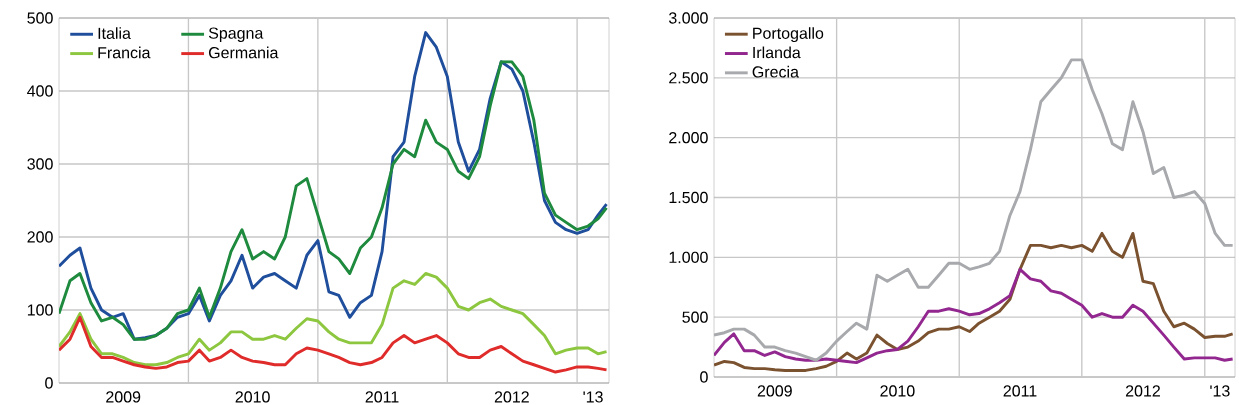 Image resolution: width=1239 pixels, height=405 pixels. What do you see at coordinates (688, 78) in the screenshot?
I see `y-tick-label: 2.500` at bounding box center [688, 78].